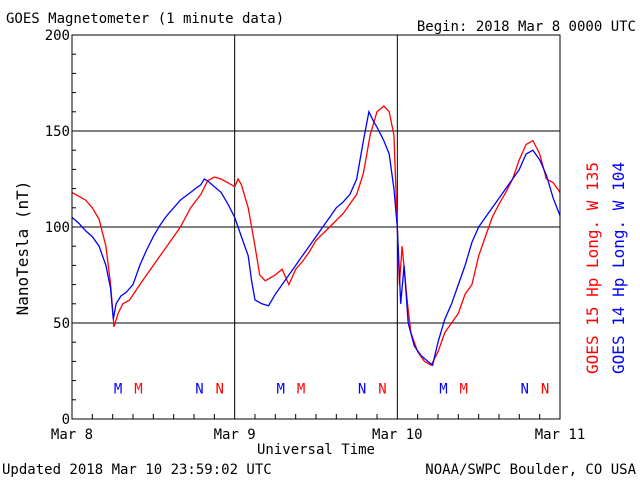  I want to click on y-tick-label: 100, so click(57, 228).